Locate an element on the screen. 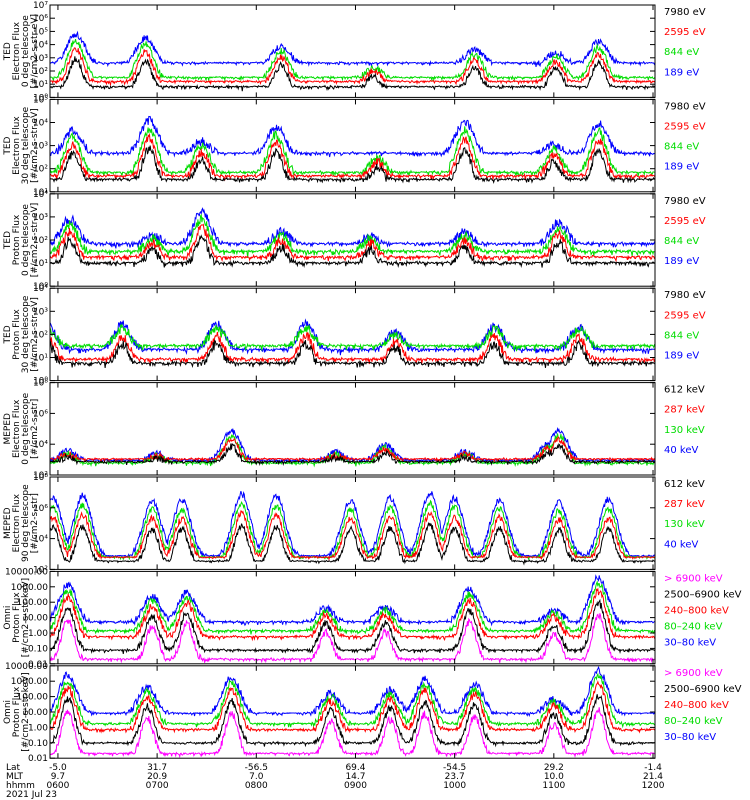 The height and width of the screenshot is (800, 750). panel-4-traces is located at coordinates (352, 343).